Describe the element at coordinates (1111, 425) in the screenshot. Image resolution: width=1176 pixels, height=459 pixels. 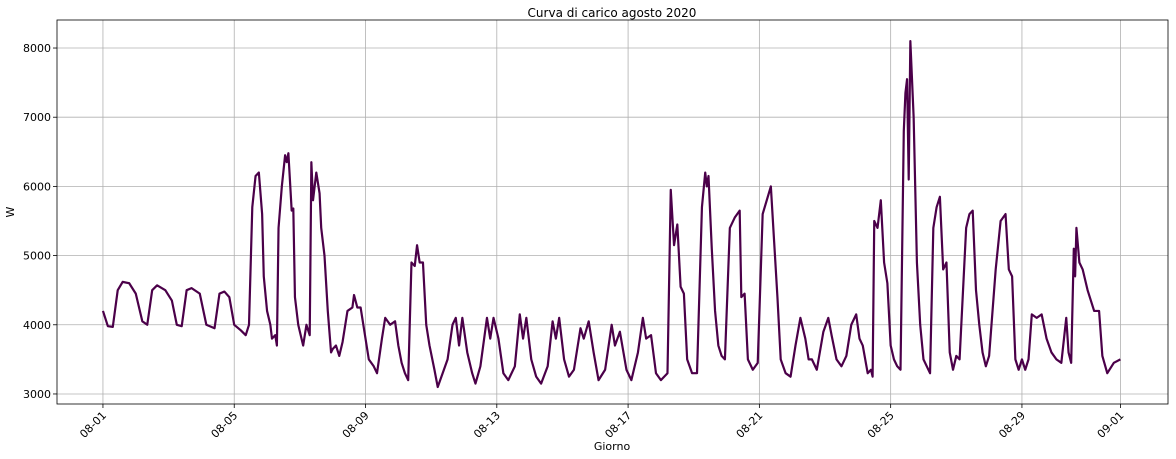
I see `x-tick-label: 09-01` at that location.